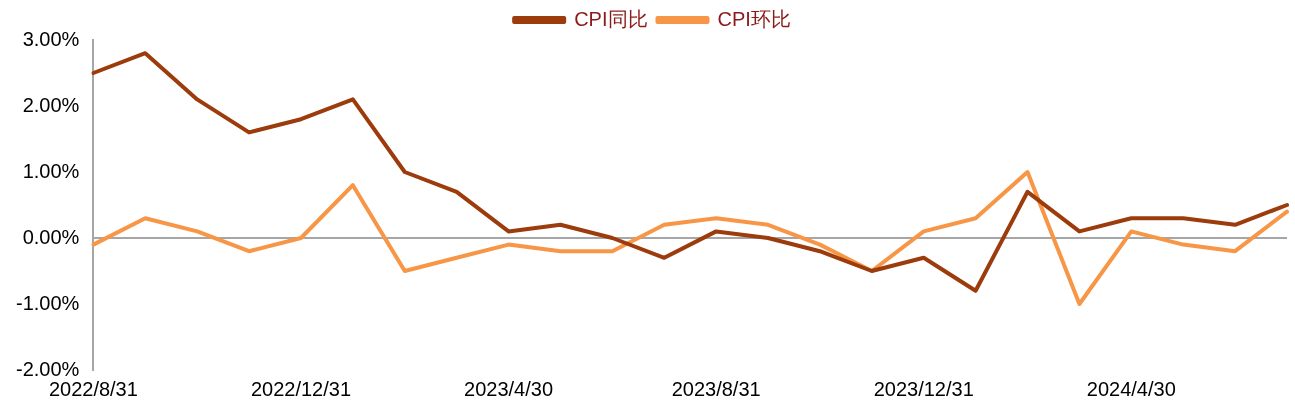  What do you see at coordinates (51, 170) in the screenshot?
I see `y-tick-label: 1.00%` at bounding box center [51, 170].